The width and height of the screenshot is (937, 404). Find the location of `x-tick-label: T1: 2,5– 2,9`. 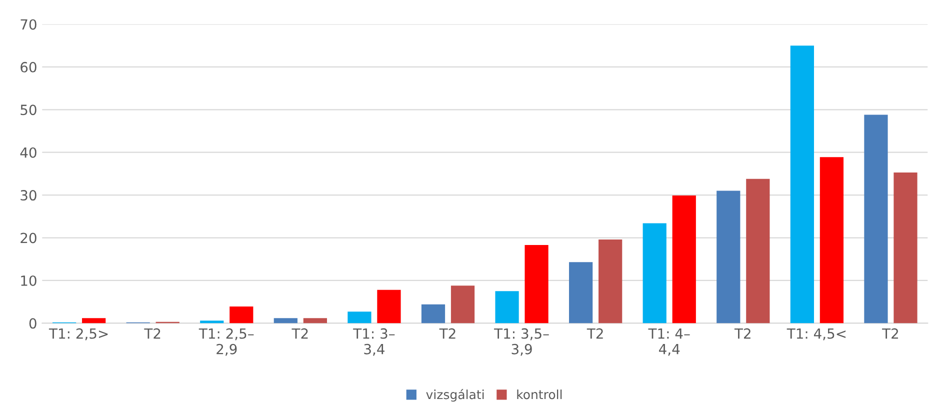

x-tick-label: T1: 2,5– 2,9 is located at coordinates (226, 342).